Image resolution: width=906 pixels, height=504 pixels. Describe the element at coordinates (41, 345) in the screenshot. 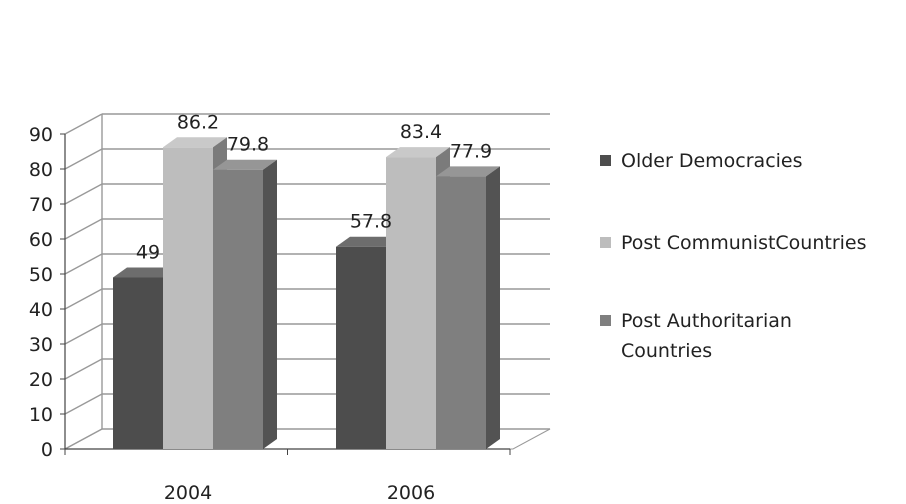

I see `y-tick-label: 30` at that location.